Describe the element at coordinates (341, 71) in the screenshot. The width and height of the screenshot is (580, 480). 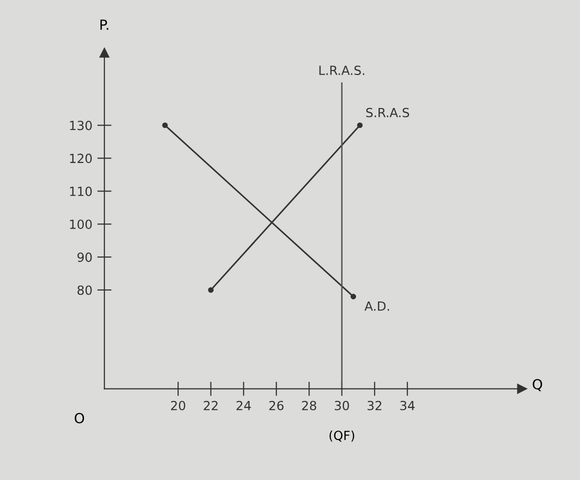
I see `ref-line-label: L.R.A.S.` at that location.